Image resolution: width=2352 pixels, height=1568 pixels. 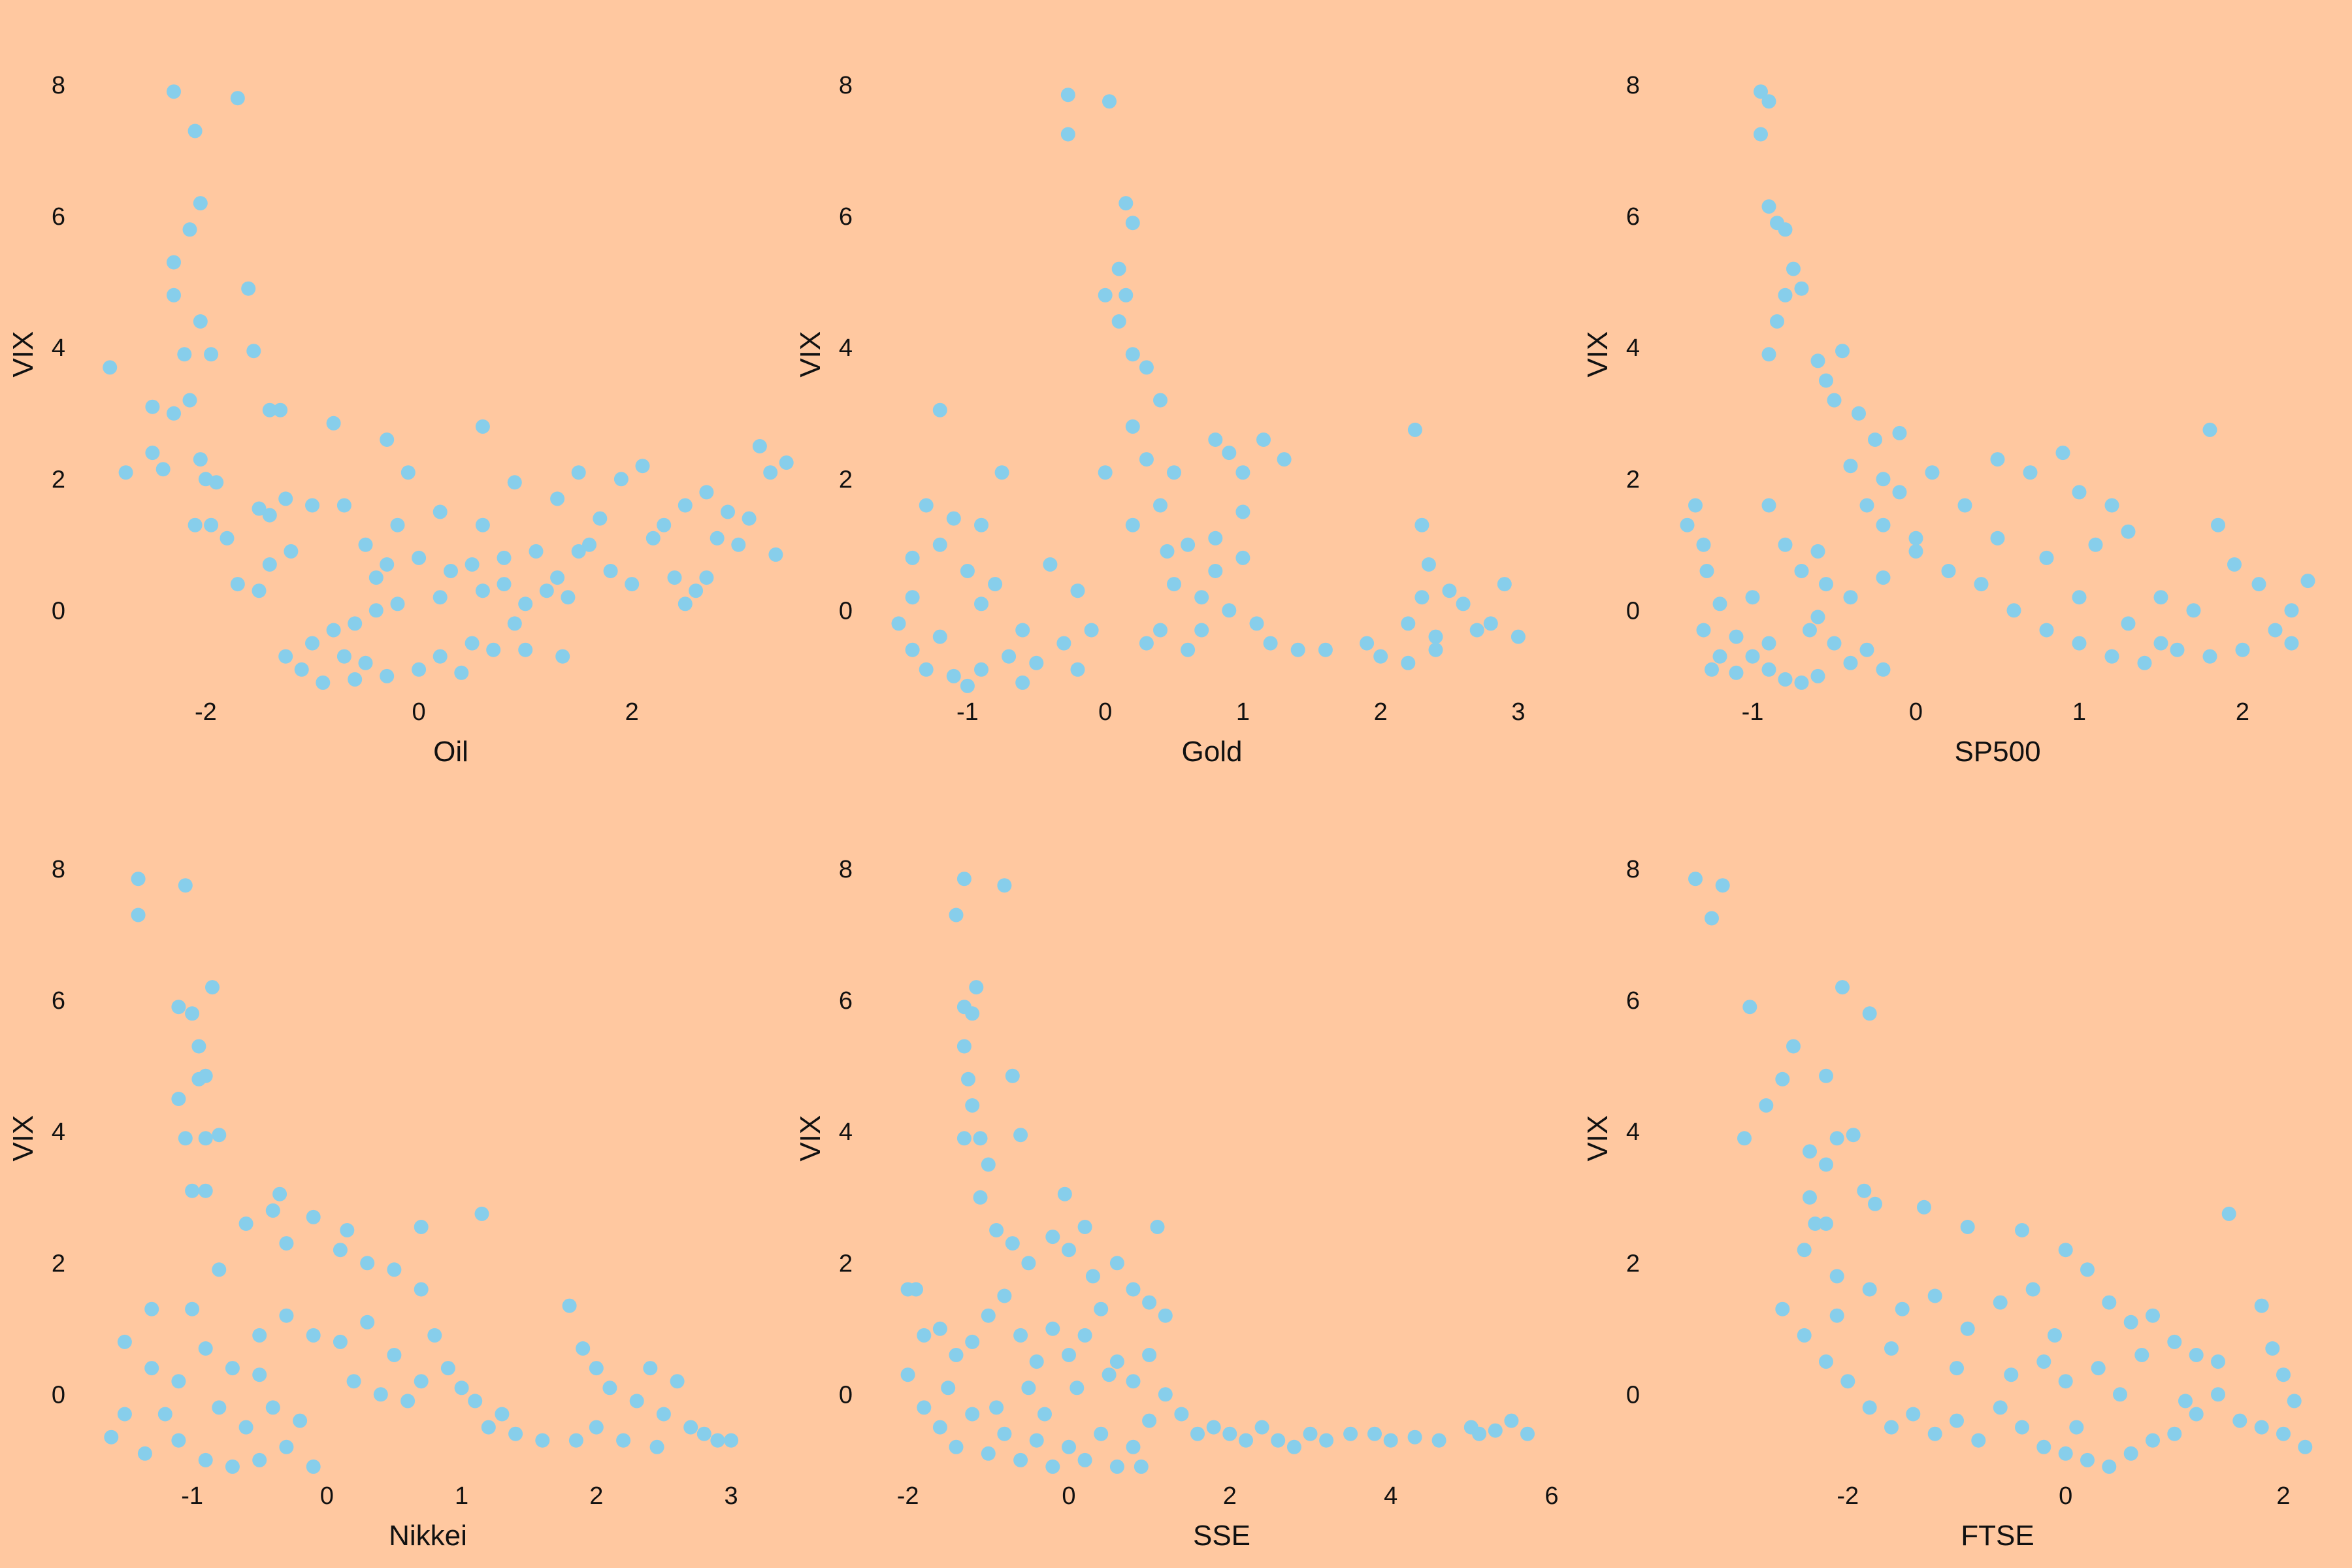 I want to click on x-axis-label: Oil, so click(x=450, y=752).